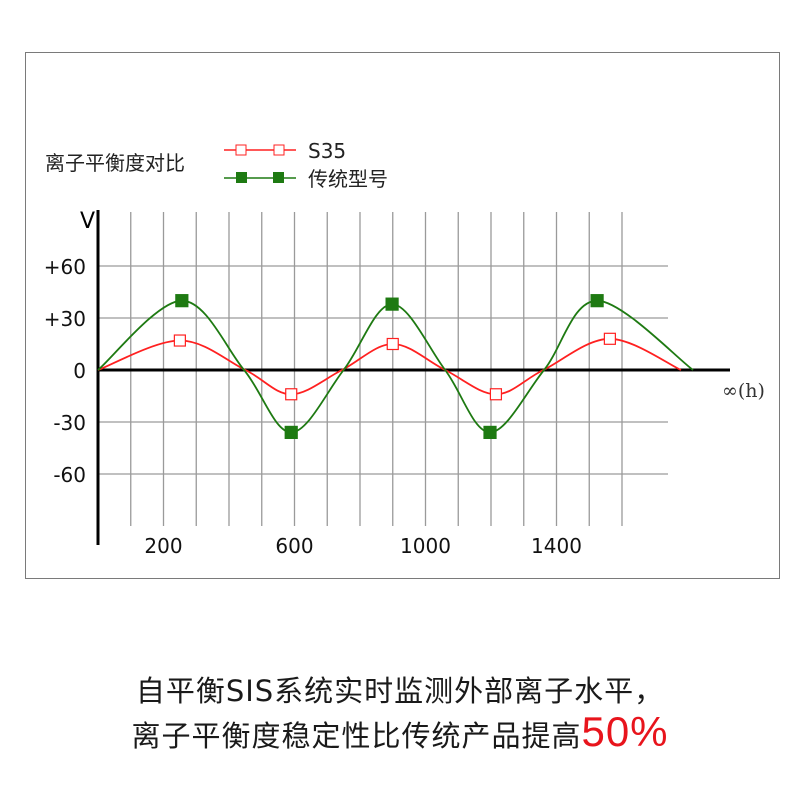  What do you see at coordinates (356, 736) in the screenshot?
I see `caption-text: 离子平衡度稳定性比传统产品提高` at bounding box center [356, 736].